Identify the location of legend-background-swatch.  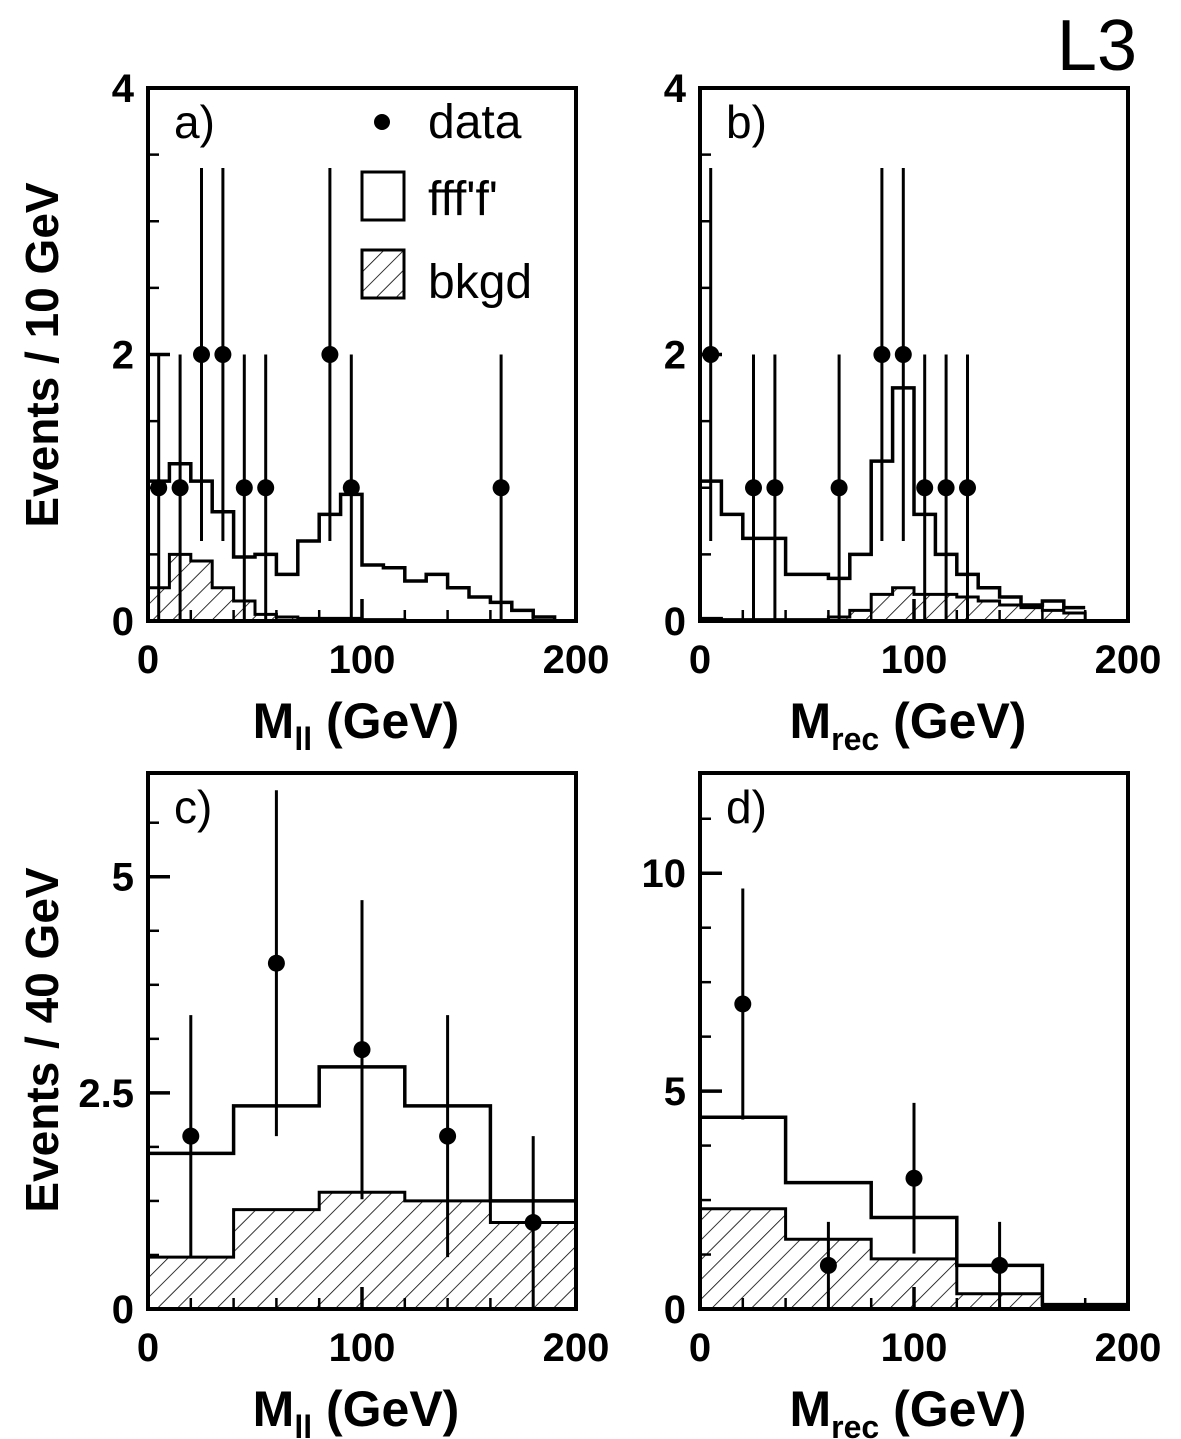
(383, 274).